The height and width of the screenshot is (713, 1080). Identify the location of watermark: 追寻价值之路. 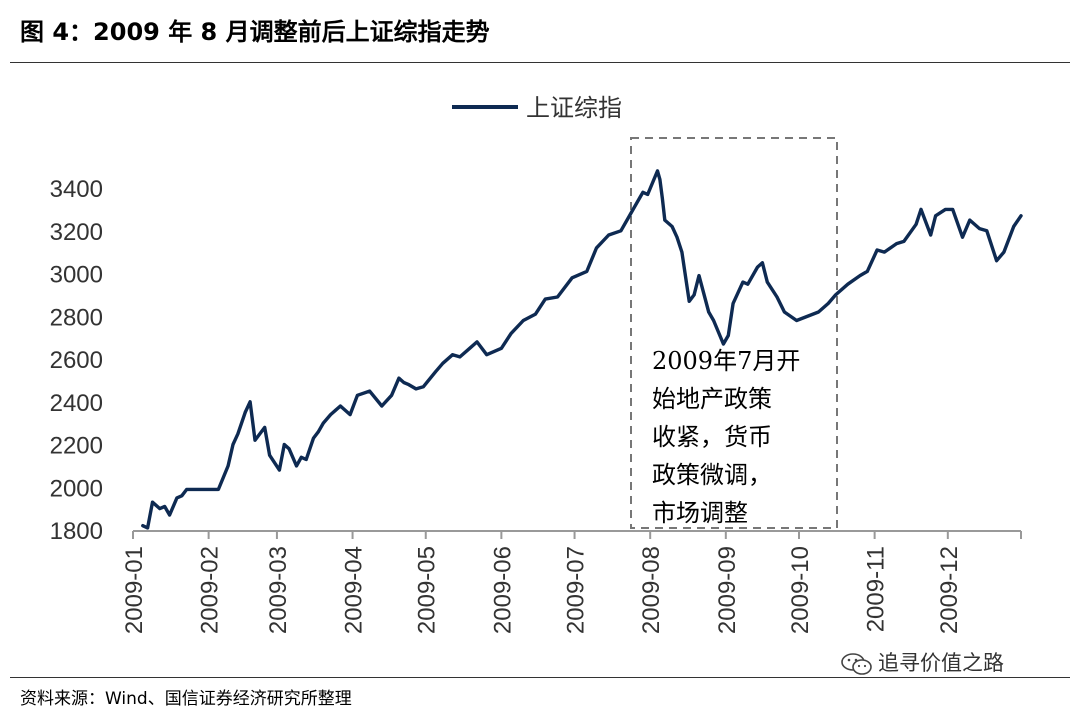
(922, 662).